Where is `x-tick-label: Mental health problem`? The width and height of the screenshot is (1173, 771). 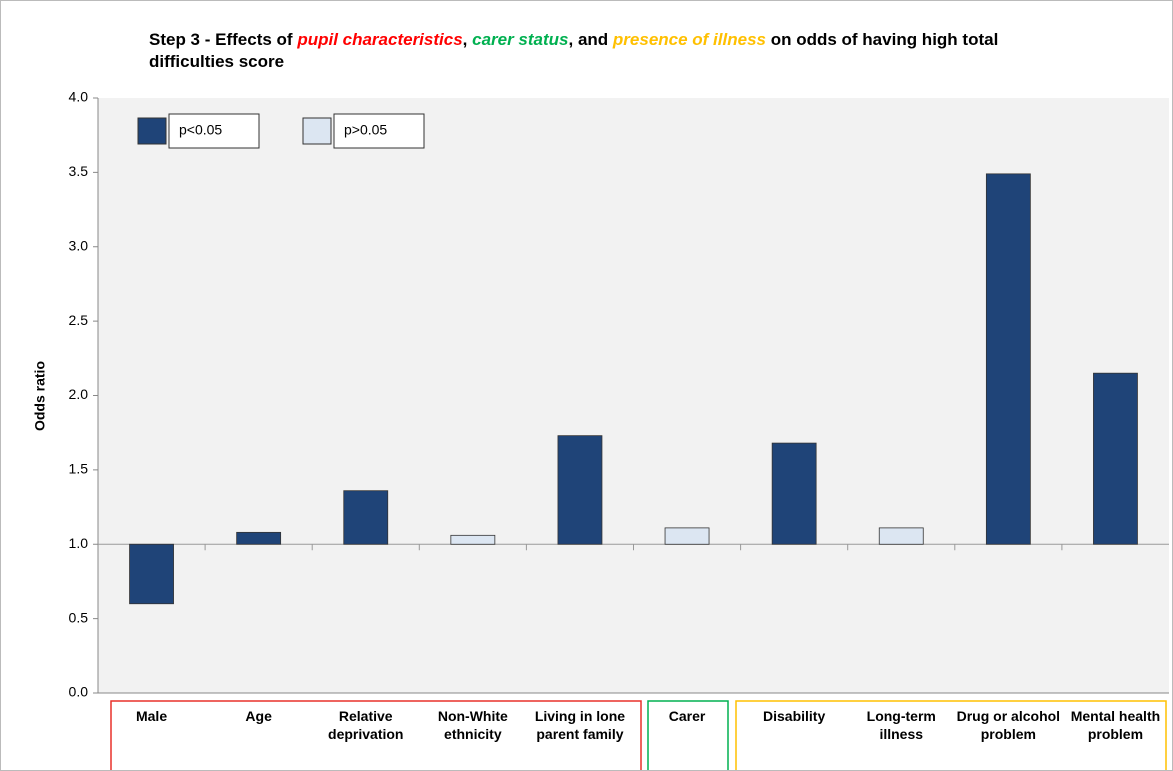 x-tick-label: Mental health problem is located at coordinates (1115, 725).